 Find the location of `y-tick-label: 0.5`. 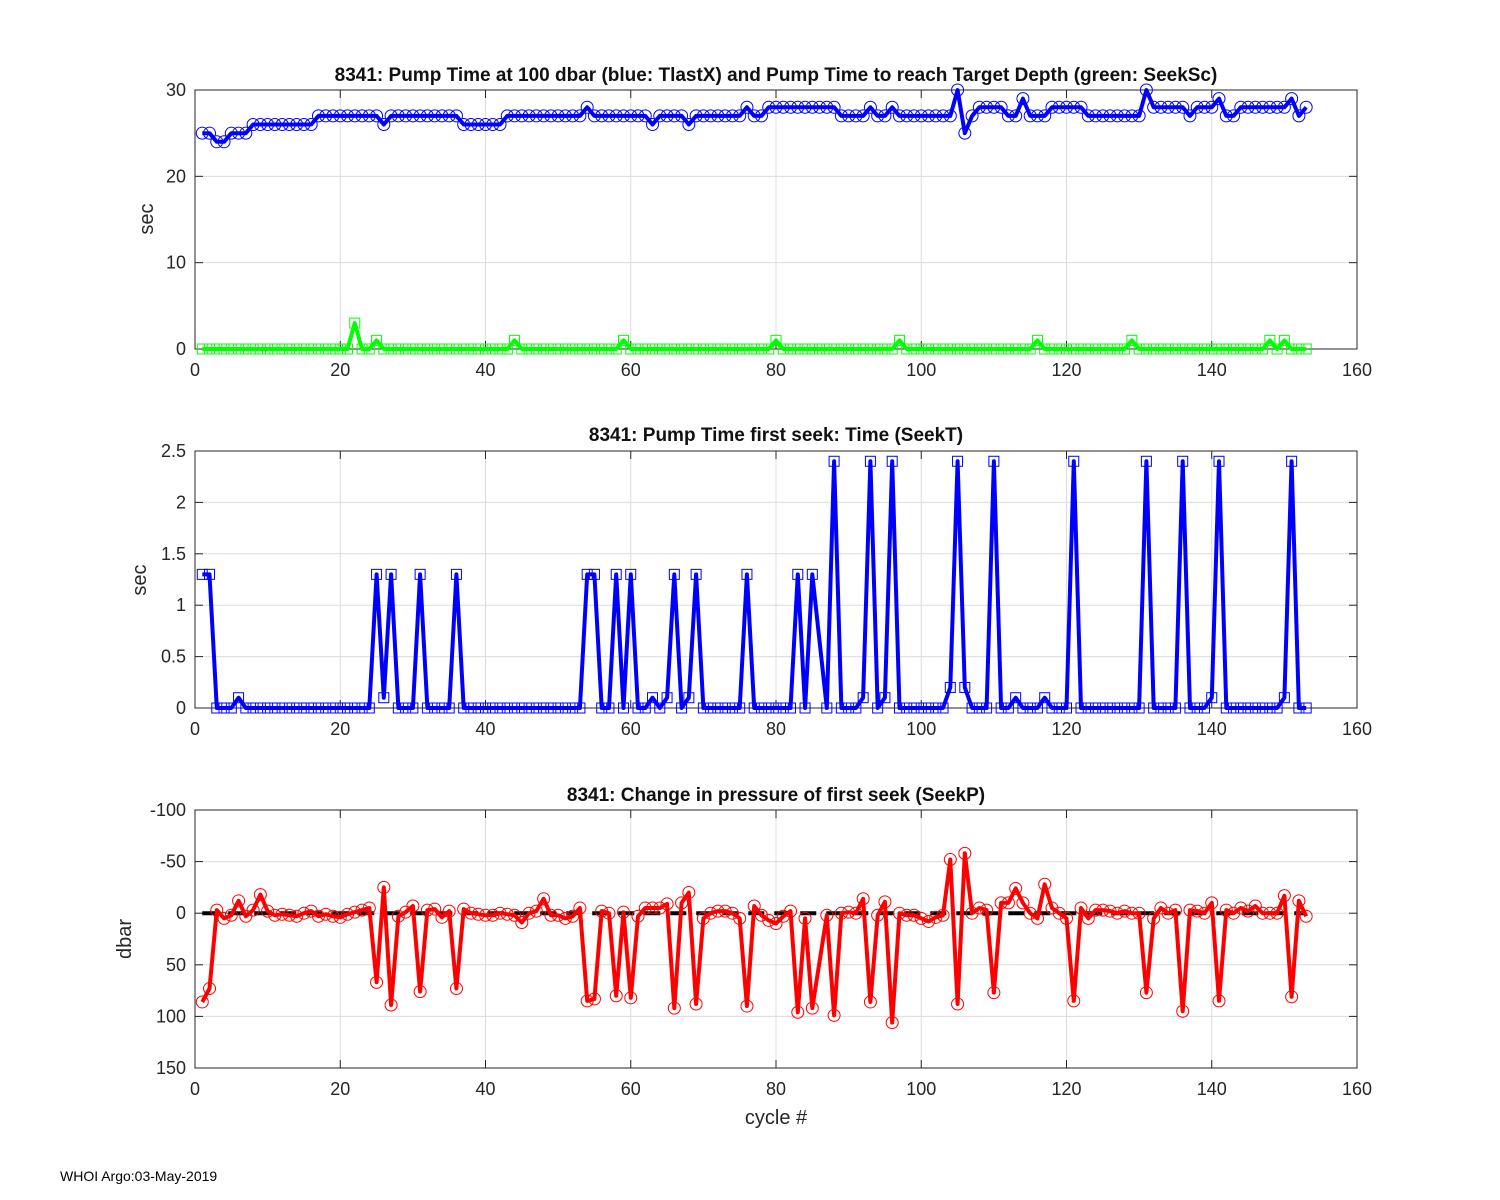

y-tick-label: 0.5 is located at coordinates (173, 657).